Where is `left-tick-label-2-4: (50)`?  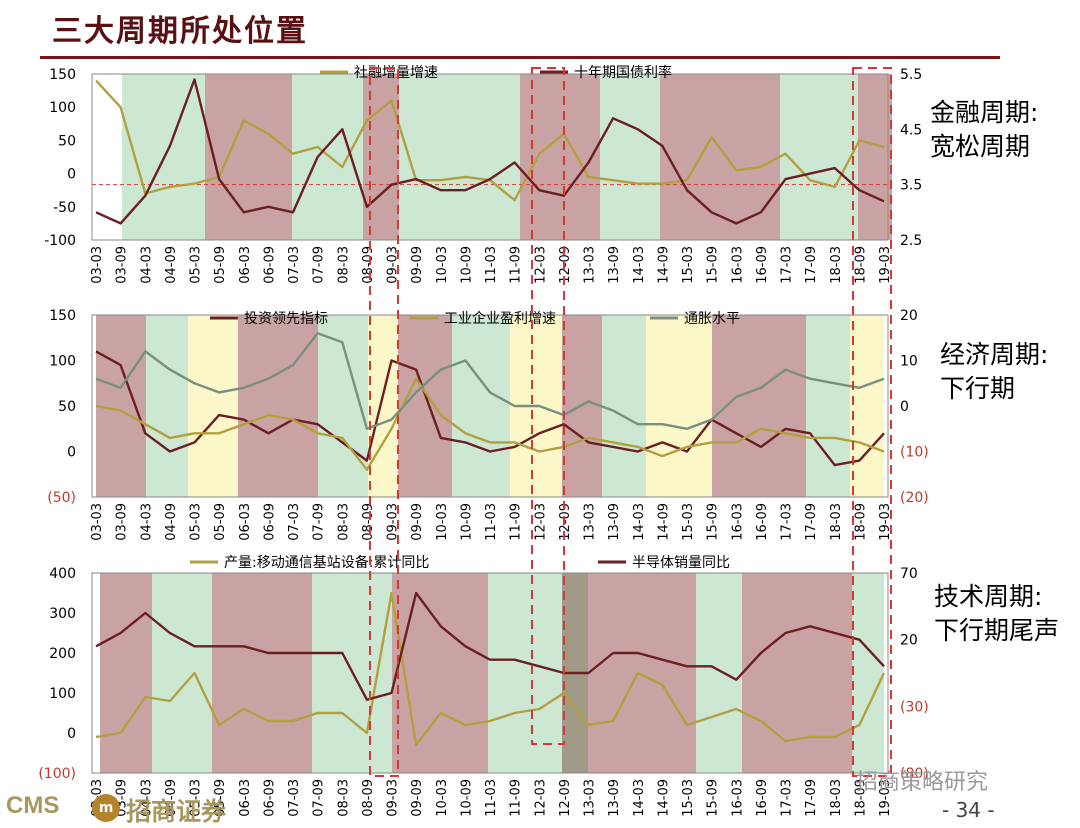
left-tick-label-2-4: (50) is located at coordinates (61, 498).